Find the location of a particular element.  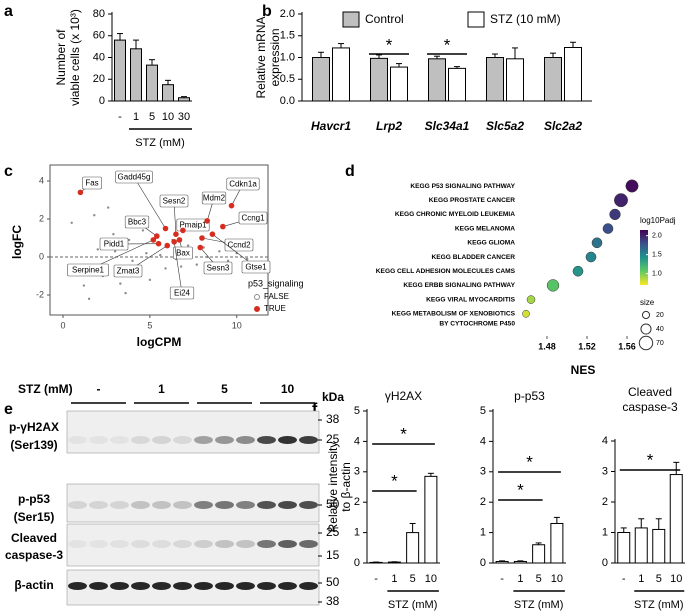

y-tick-label: 20 is located at coordinates (99, 79).